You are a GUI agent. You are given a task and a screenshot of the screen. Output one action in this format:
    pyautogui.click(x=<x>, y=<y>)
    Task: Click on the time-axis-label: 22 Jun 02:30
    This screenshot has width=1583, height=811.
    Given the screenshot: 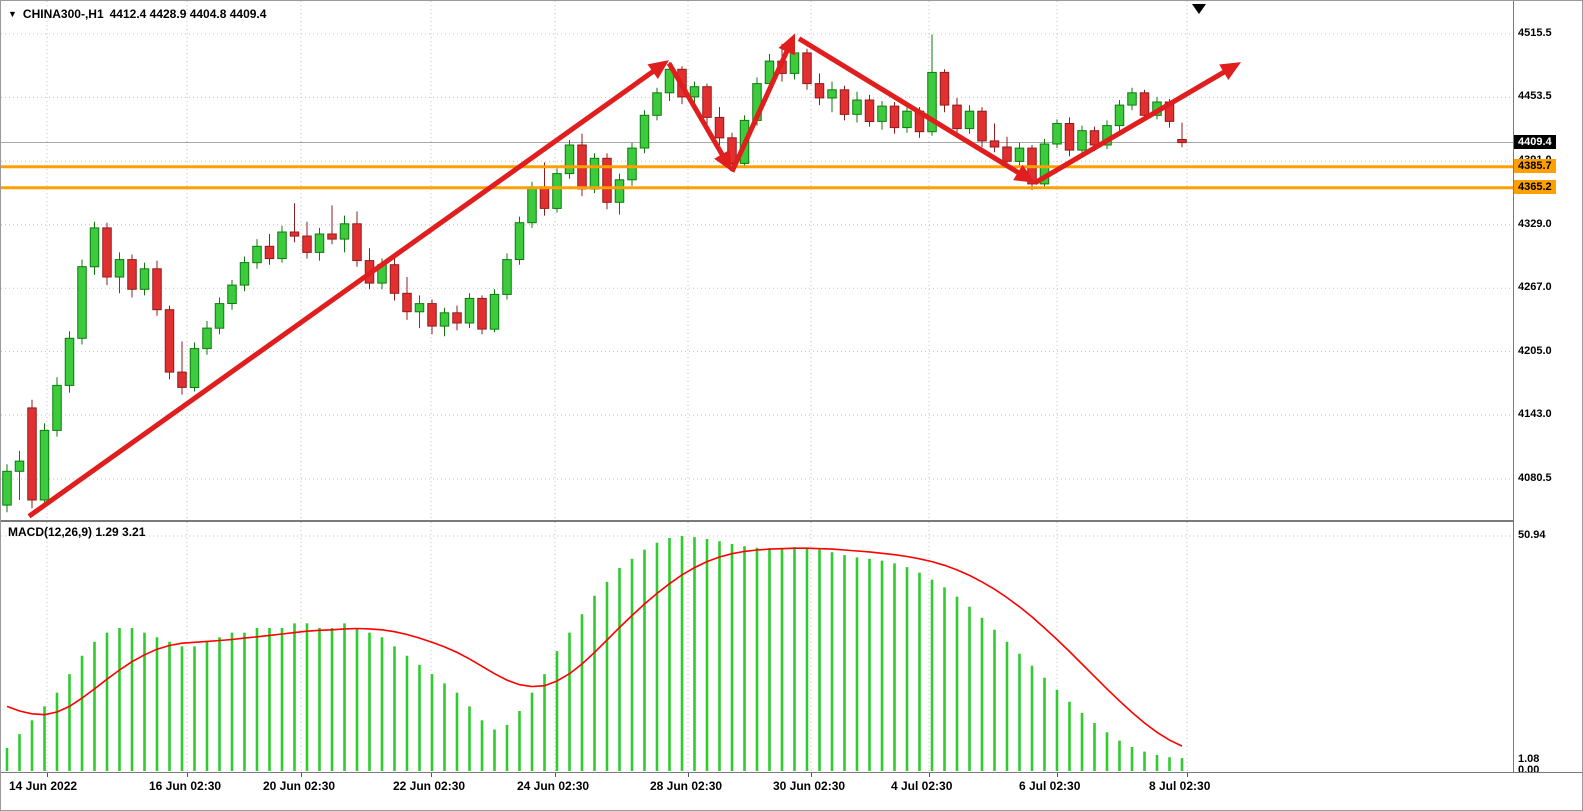 What is the action you would take?
    pyautogui.click(x=429, y=786)
    